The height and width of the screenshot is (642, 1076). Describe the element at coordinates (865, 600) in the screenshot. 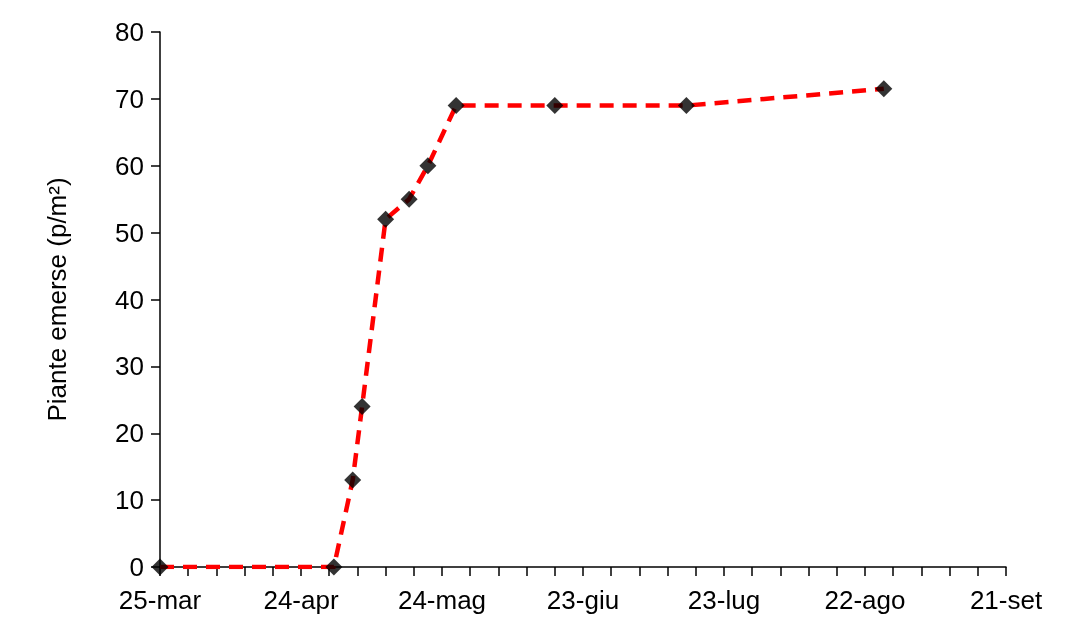

I see `x-tick-label: 22-ago` at that location.